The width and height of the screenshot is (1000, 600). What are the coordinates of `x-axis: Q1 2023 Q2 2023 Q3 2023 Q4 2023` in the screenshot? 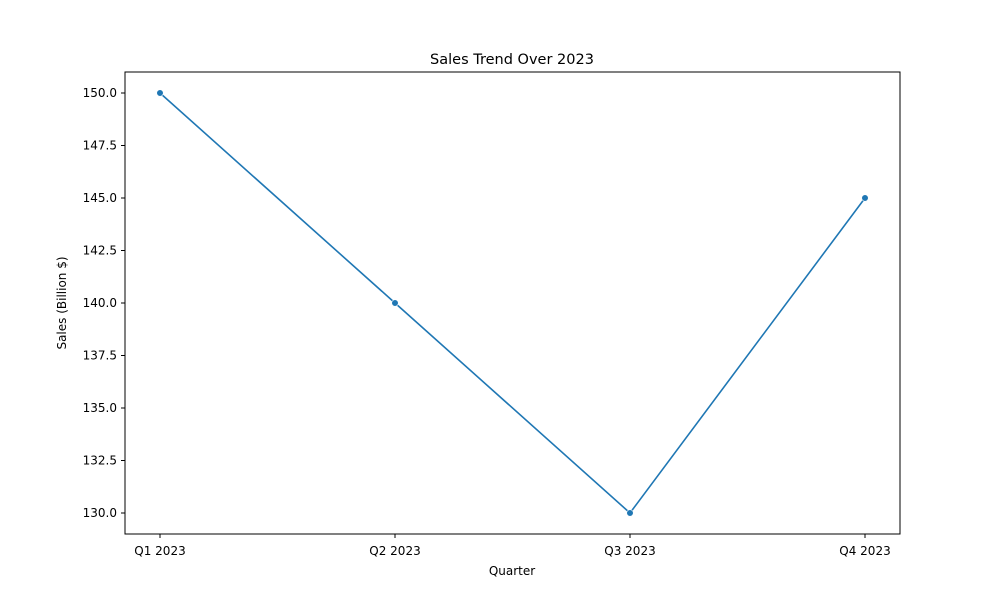 It's located at (512, 546).